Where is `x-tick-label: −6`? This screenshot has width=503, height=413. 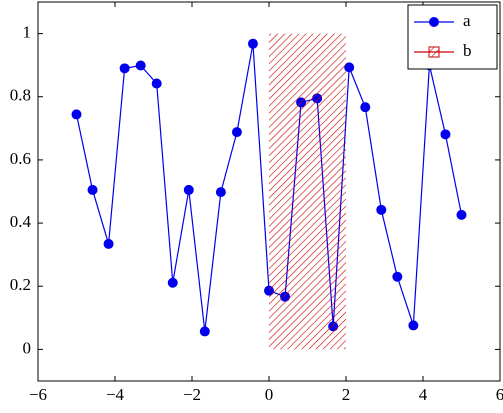
x-tick-label: −6 is located at coordinates (38, 394).